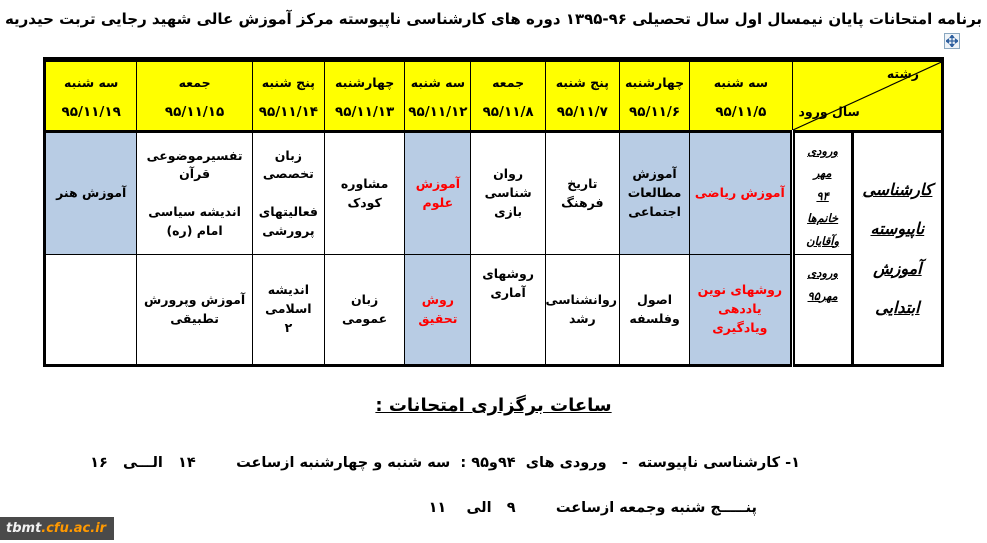 Image resolution: width=987 pixels, height=543 pixels. Describe the element at coordinates (582, 193) in the screenshot. I see `course-cell: تاریخ فرهنگ` at that location.